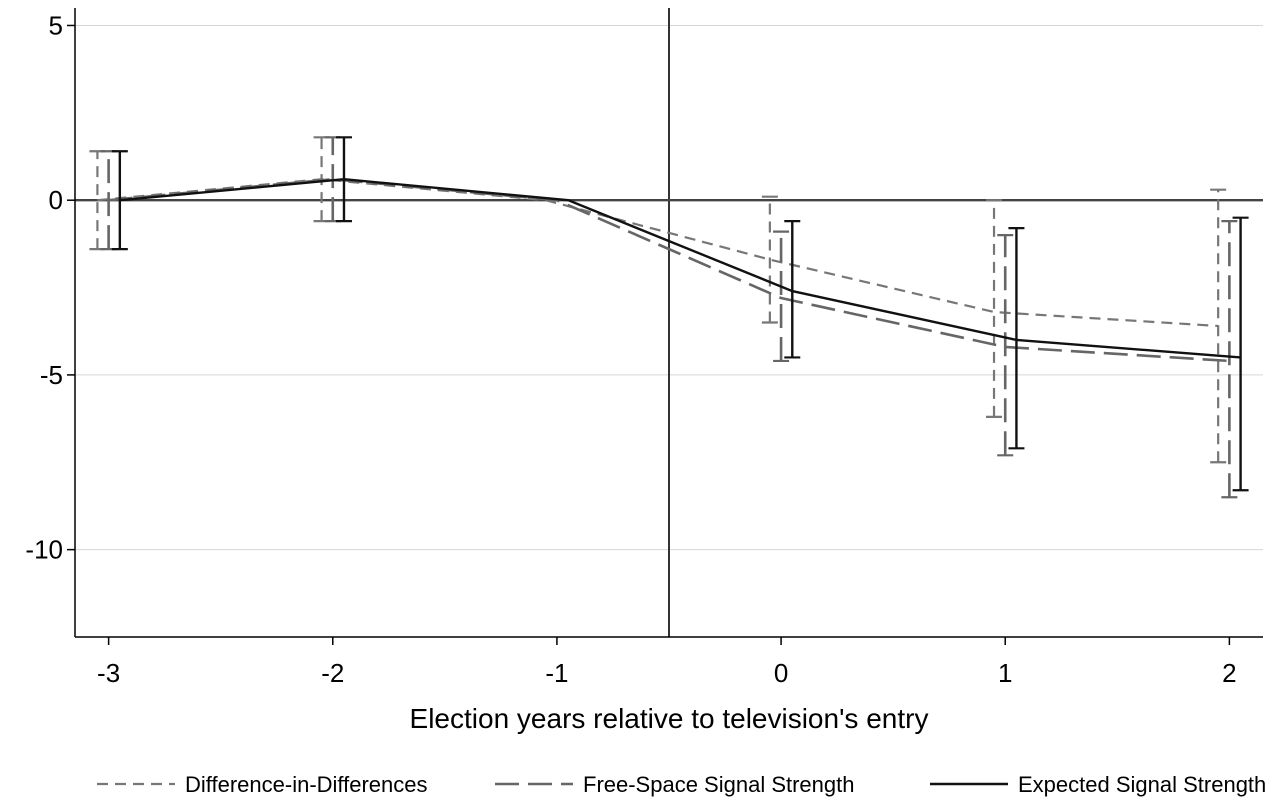 This screenshot has height=809, width=1266. I want to click on y-tick-label: 0, so click(56, 200).